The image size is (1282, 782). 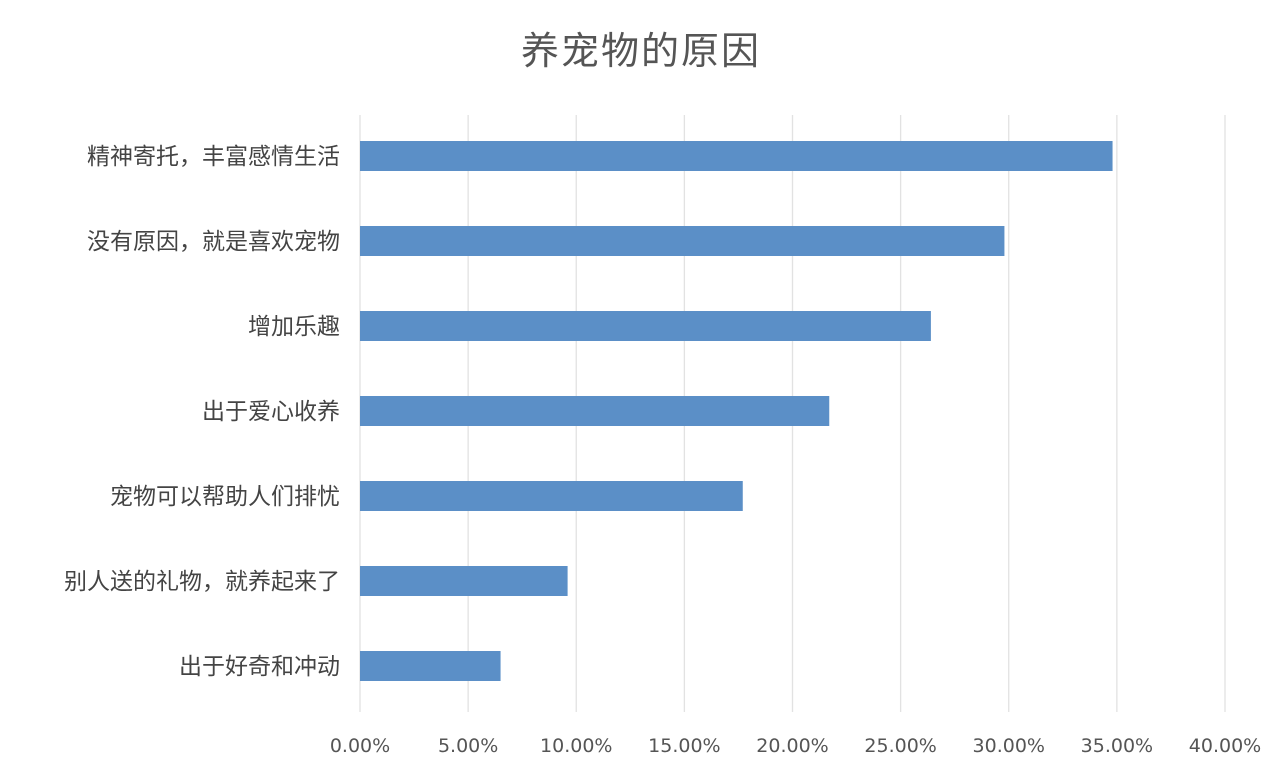 What do you see at coordinates (792, 746) in the screenshot?
I see `x-tick-label: 20.00%` at bounding box center [792, 746].